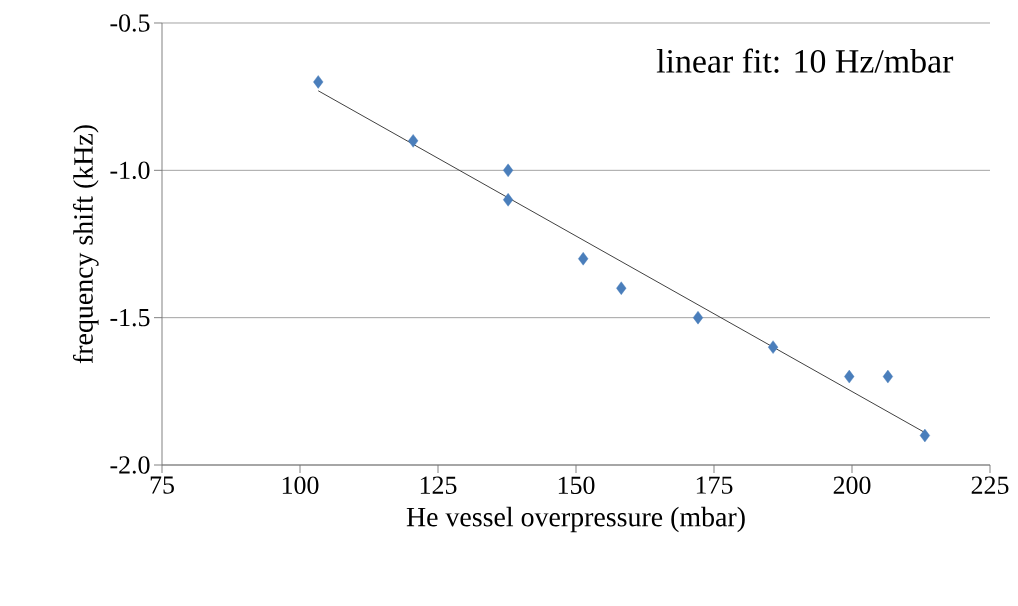 This screenshot has height=606, width=1018. I want to click on y-tick-label: -0.5, so click(130, 23).